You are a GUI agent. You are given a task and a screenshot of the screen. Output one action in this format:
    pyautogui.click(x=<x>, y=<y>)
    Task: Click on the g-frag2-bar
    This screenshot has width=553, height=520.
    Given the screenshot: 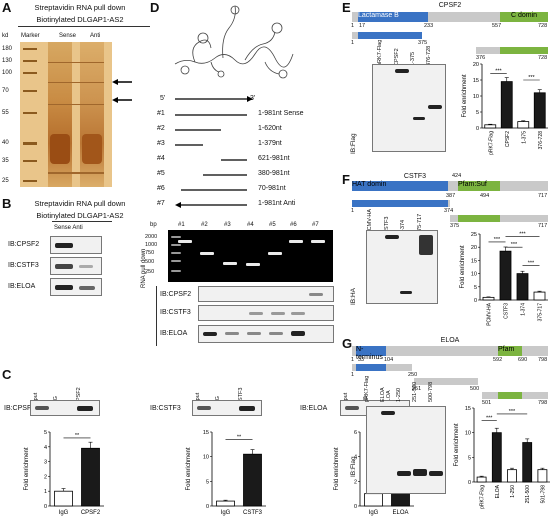 What is the action you would take?
    pyautogui.click(x=446, y=381)
    